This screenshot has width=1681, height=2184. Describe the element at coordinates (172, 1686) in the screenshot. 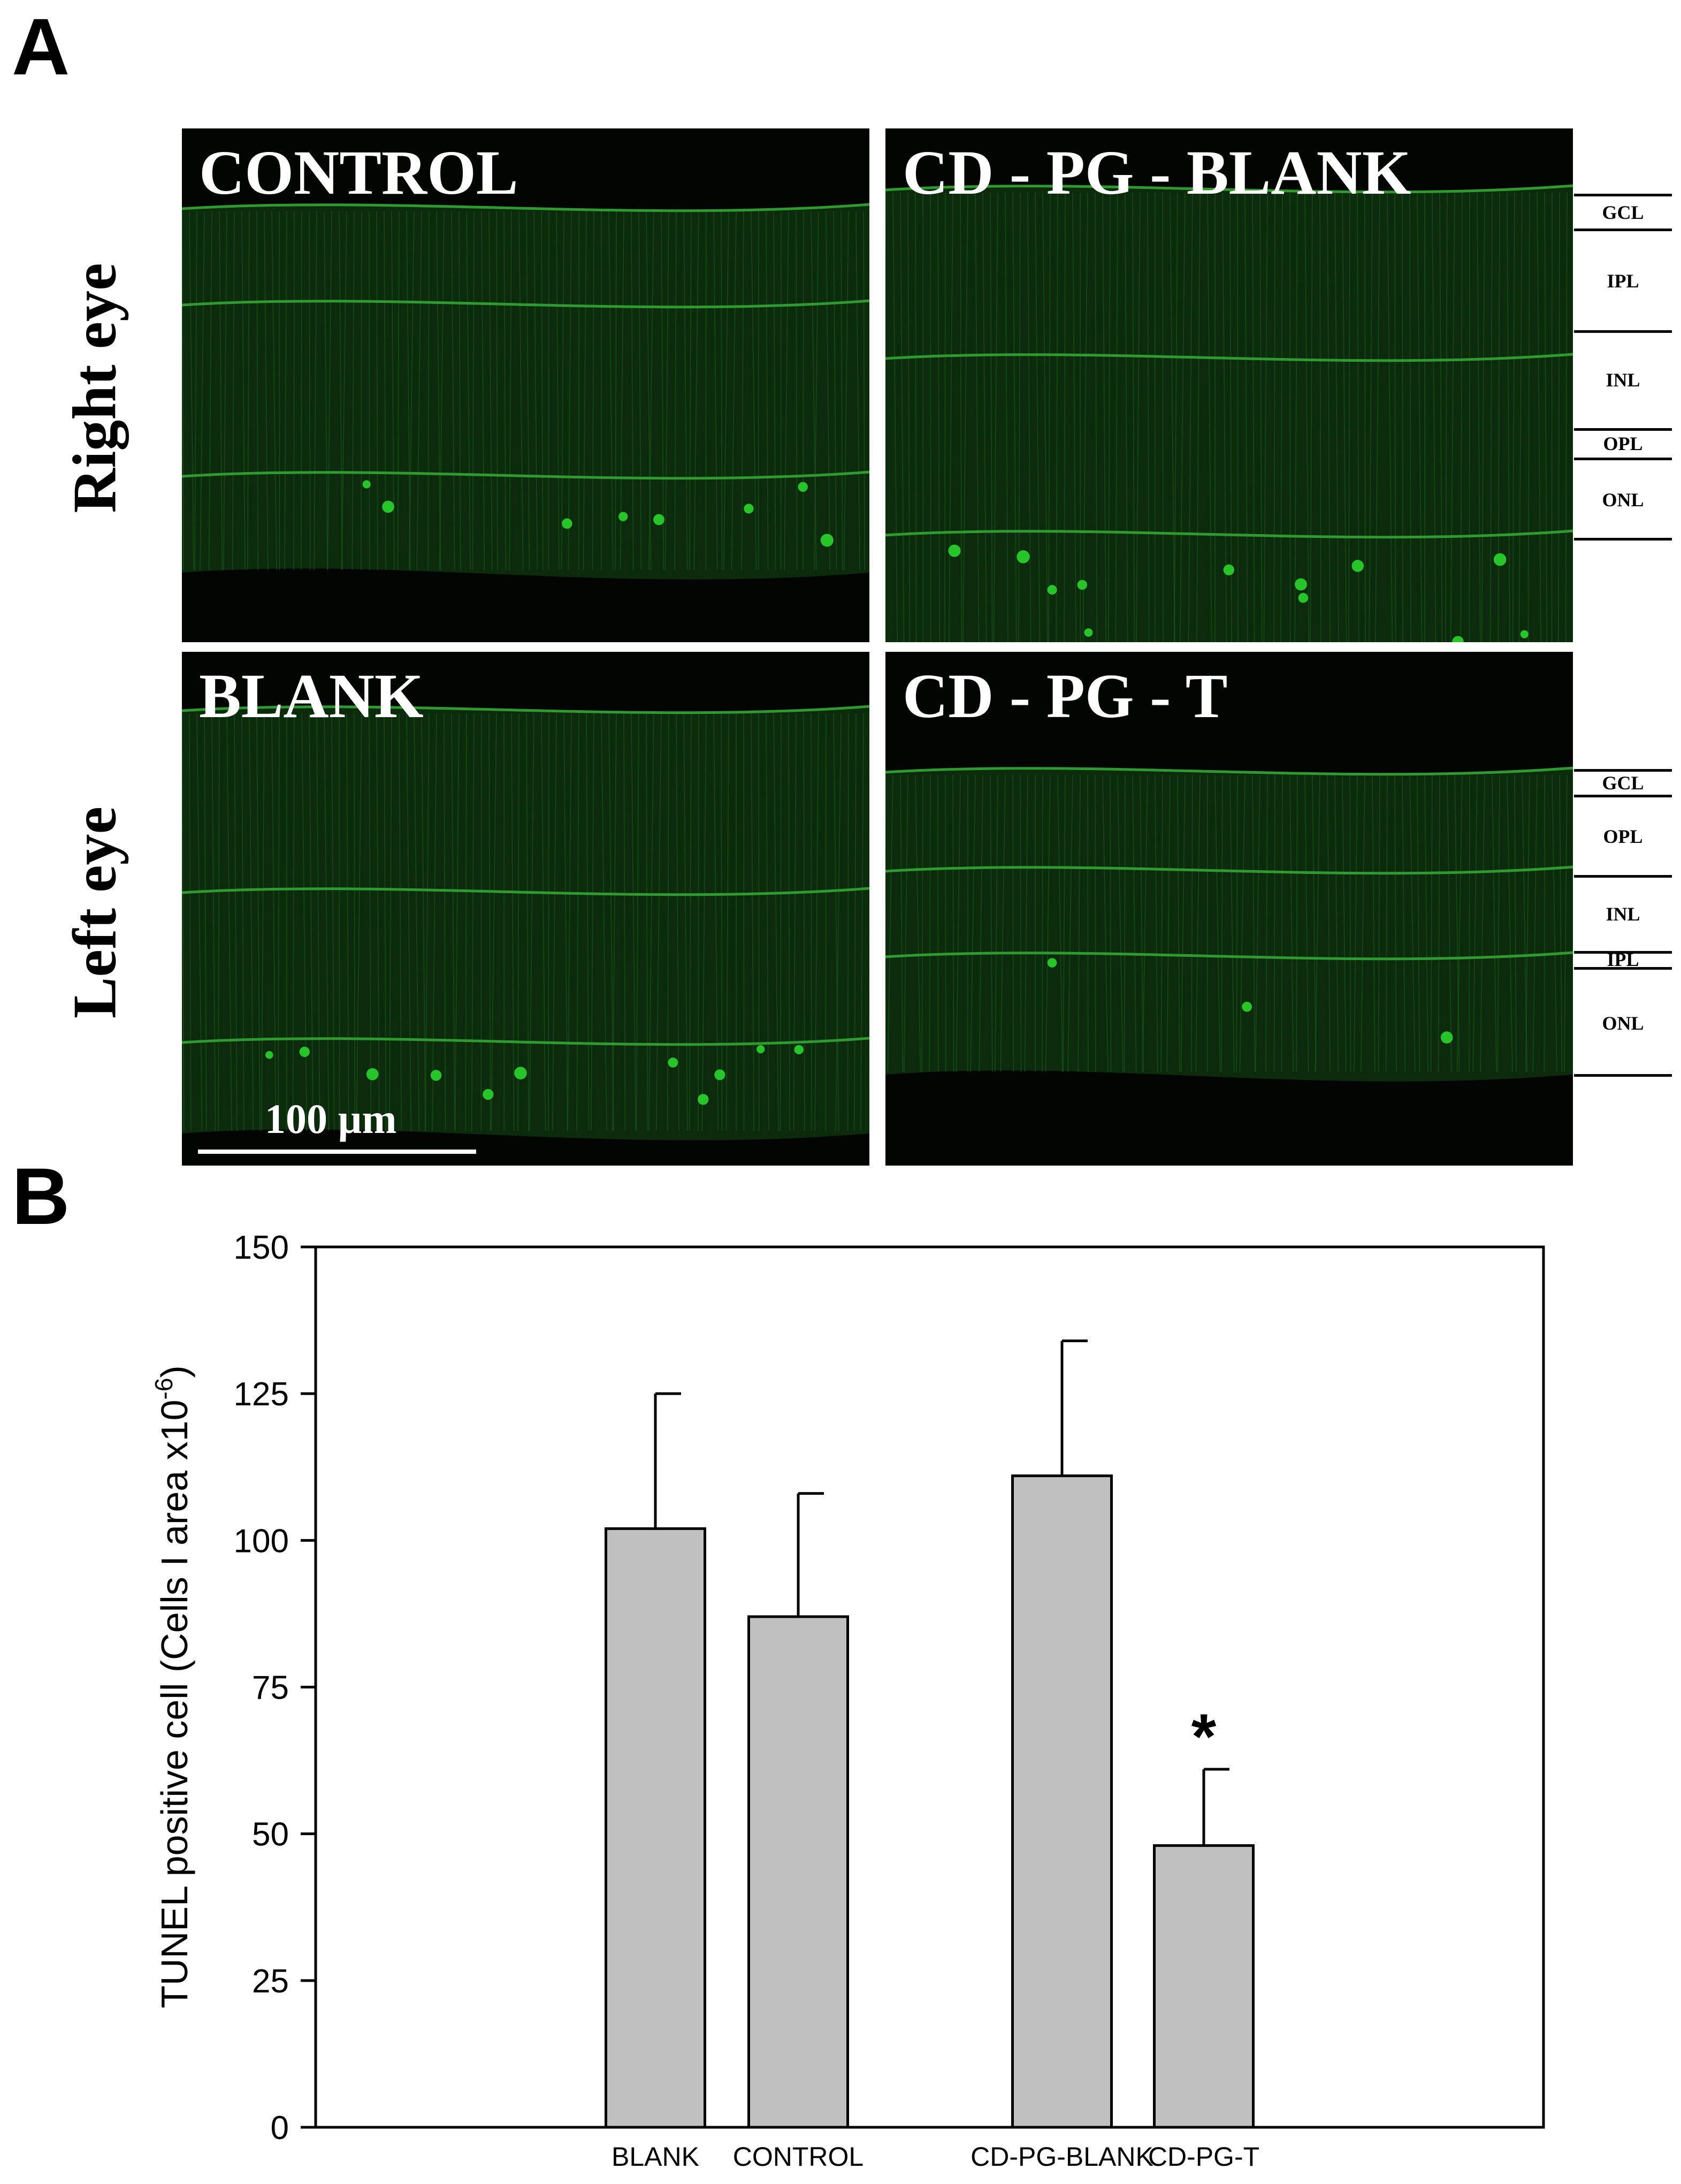

I see `y-axis-label: TUNEL positive cell (Cells I area x10-6)` at that location.